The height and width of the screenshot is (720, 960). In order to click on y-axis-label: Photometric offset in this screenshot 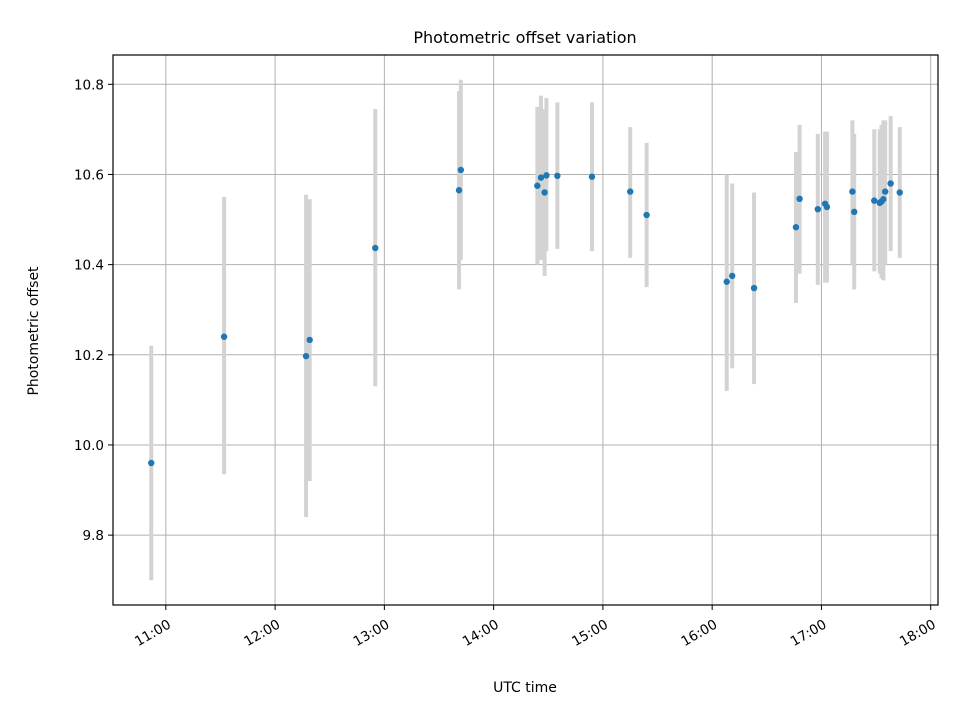, I will do `click(34, 331)`.